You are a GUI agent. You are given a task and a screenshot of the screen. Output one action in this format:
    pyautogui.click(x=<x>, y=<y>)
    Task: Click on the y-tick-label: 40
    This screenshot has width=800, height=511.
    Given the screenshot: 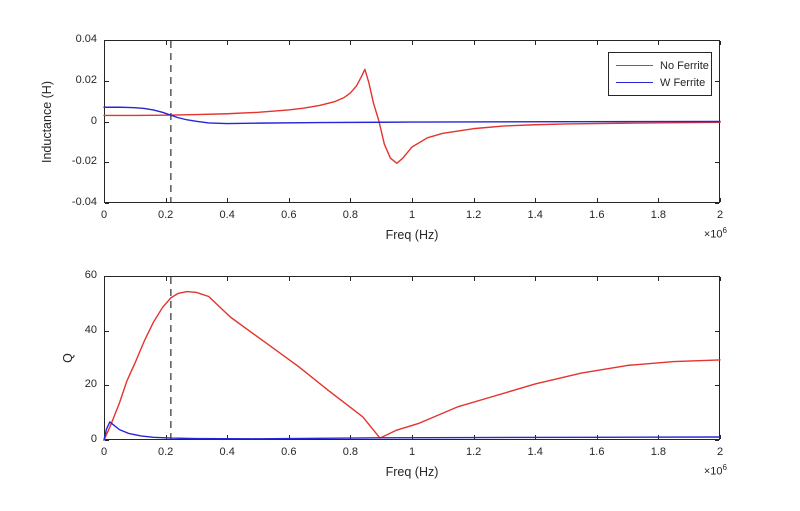 What is the action you would take?
    pyautogui.click(x=90, y=329)
    